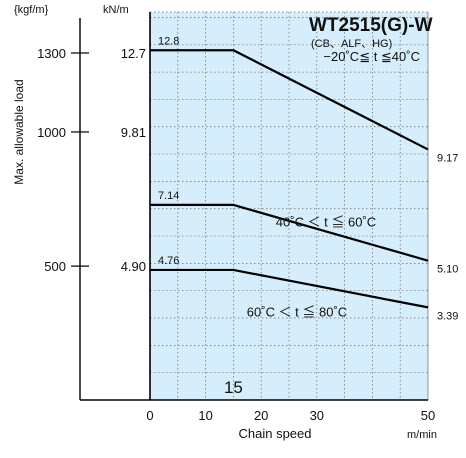  Describe the element at coordinates (275, 433) in the screenshot. I see `x-axis-label: Chain speed` at that location.